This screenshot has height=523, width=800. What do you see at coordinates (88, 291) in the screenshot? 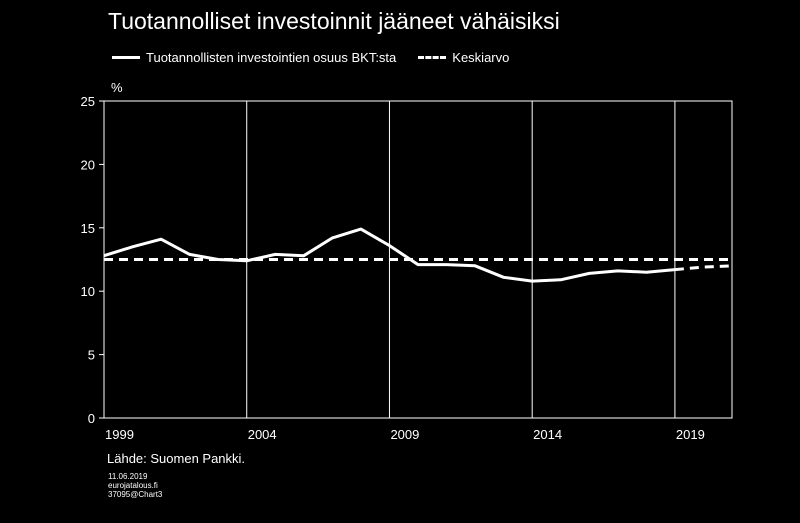
I see `y-tick-label-10: 10` at bounding box center [88, 291].